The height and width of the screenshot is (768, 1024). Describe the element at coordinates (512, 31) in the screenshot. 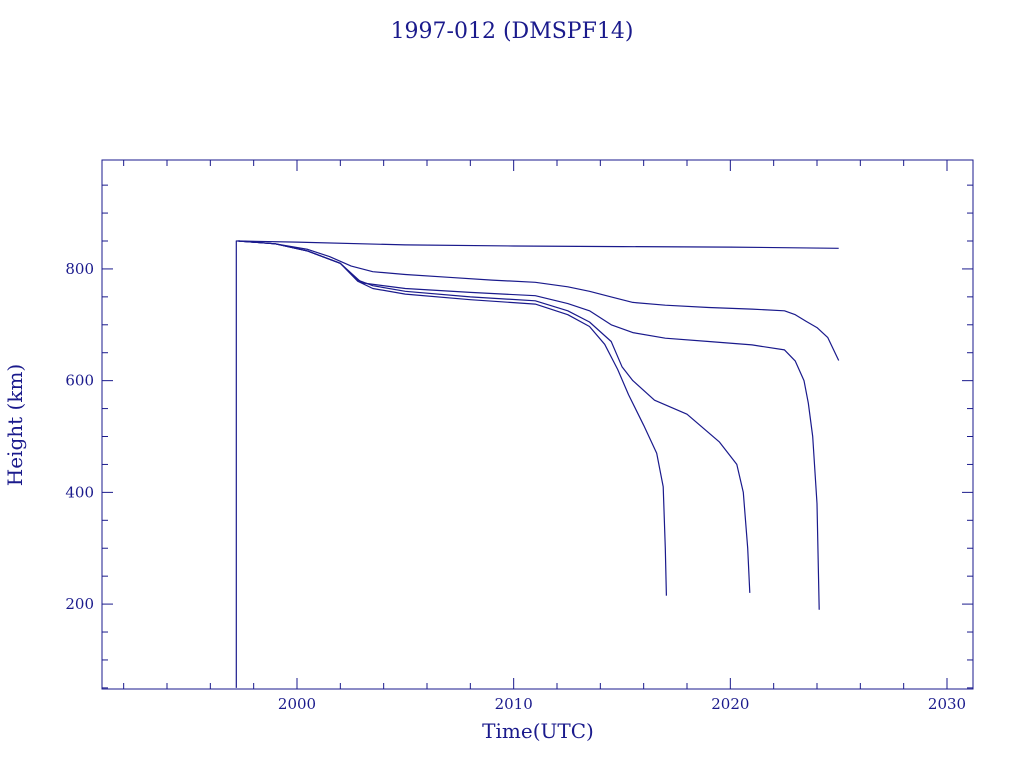

I see `chart-title: 1997-012 (DMSPF14)` at that location.